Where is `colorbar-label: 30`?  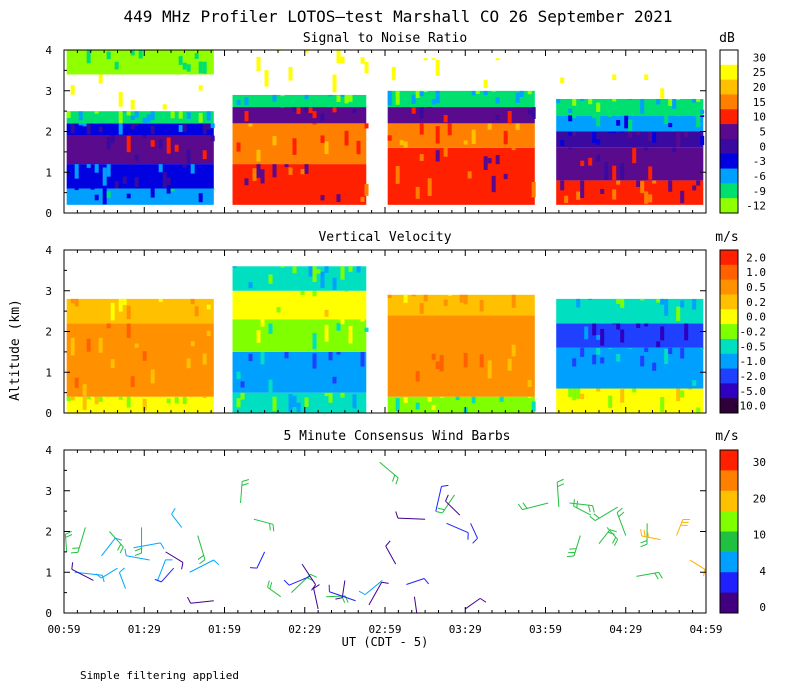 colorbar-label: 30 is located at coordinates (759, 462).